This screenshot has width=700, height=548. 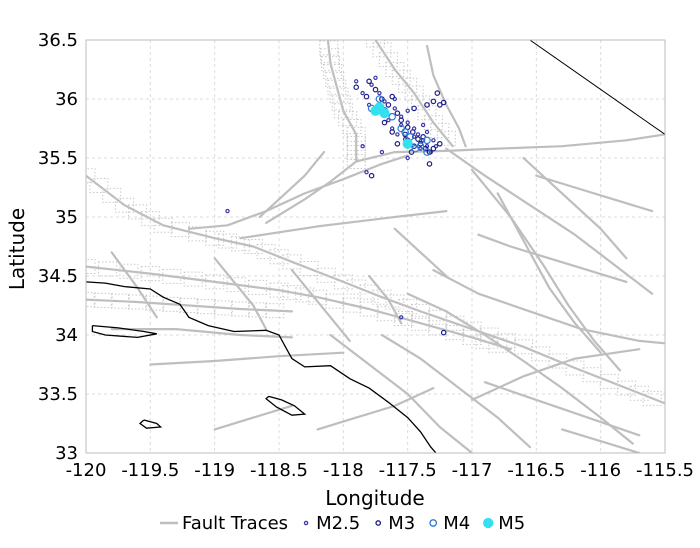 I want to click on y-tick-label: 35, so click(x=66, y=217).